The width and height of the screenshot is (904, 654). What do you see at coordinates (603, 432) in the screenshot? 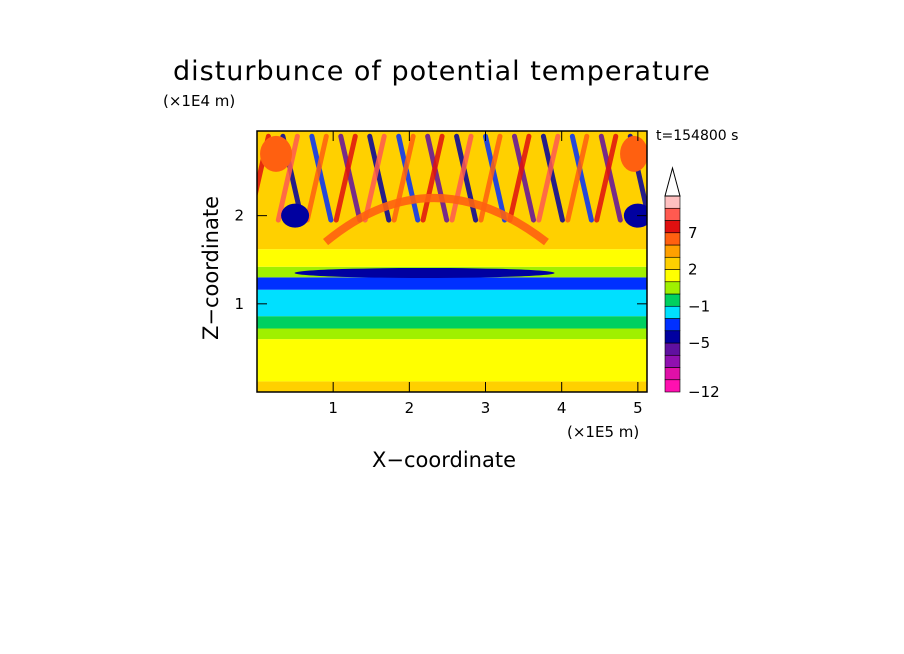
I see `x-axis-unit: (×1E5 m)` at bounding box center [603, 432].